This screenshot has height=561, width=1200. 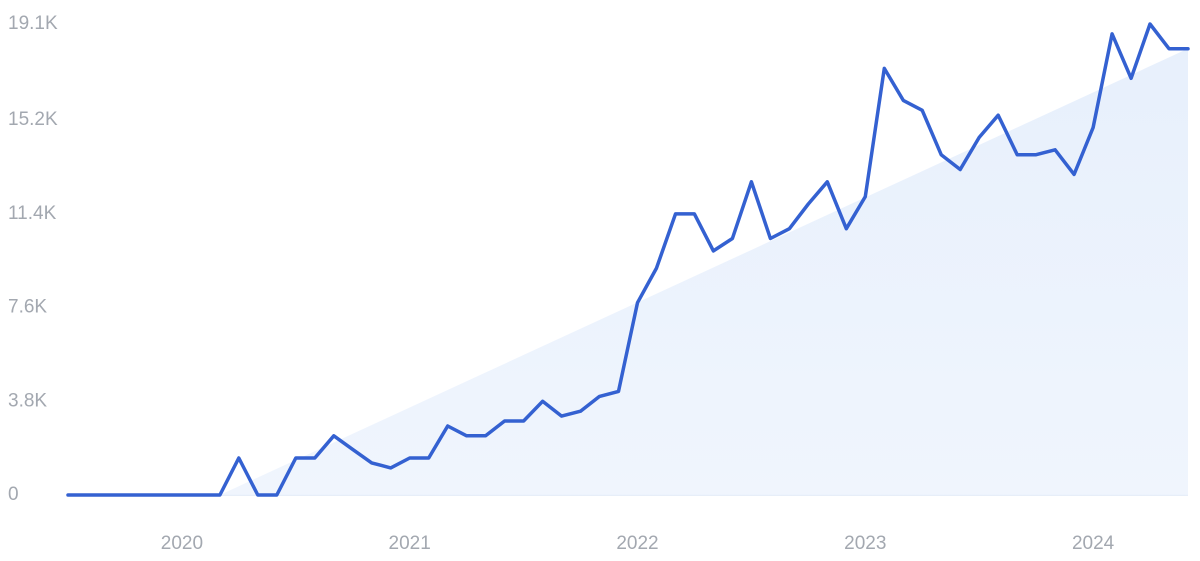 I want to click on x-tick-label: 2021, so click(x=410, y=543).